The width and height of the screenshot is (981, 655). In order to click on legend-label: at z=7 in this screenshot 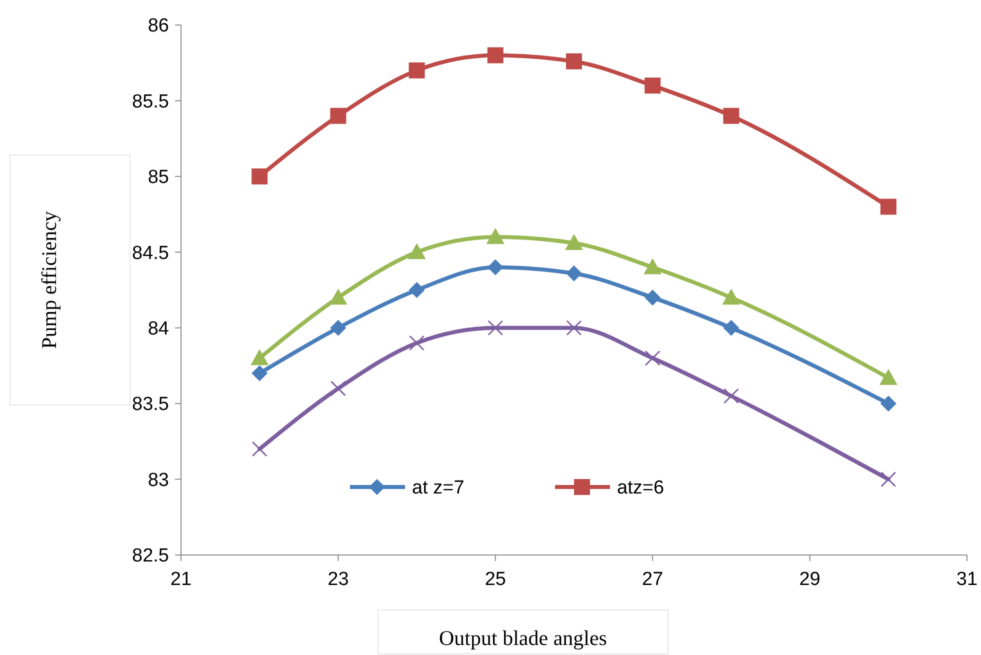, I will do `click(438, 488)`.